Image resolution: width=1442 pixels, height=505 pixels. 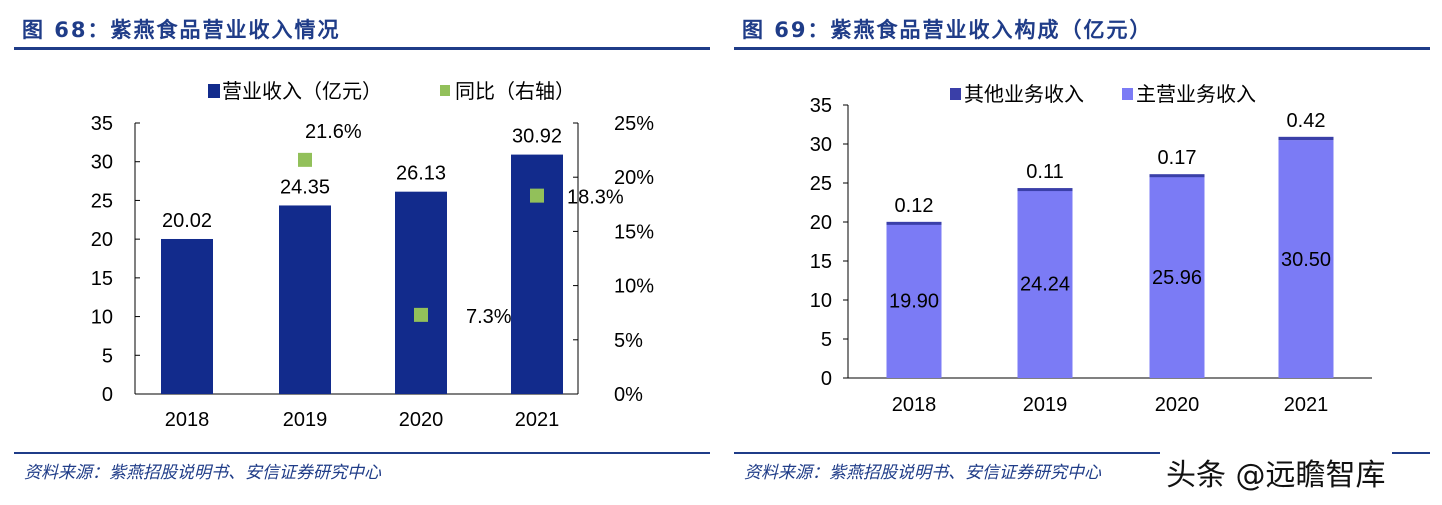 I want to click on point-label: 18.3%, so click(x=595, y=198).